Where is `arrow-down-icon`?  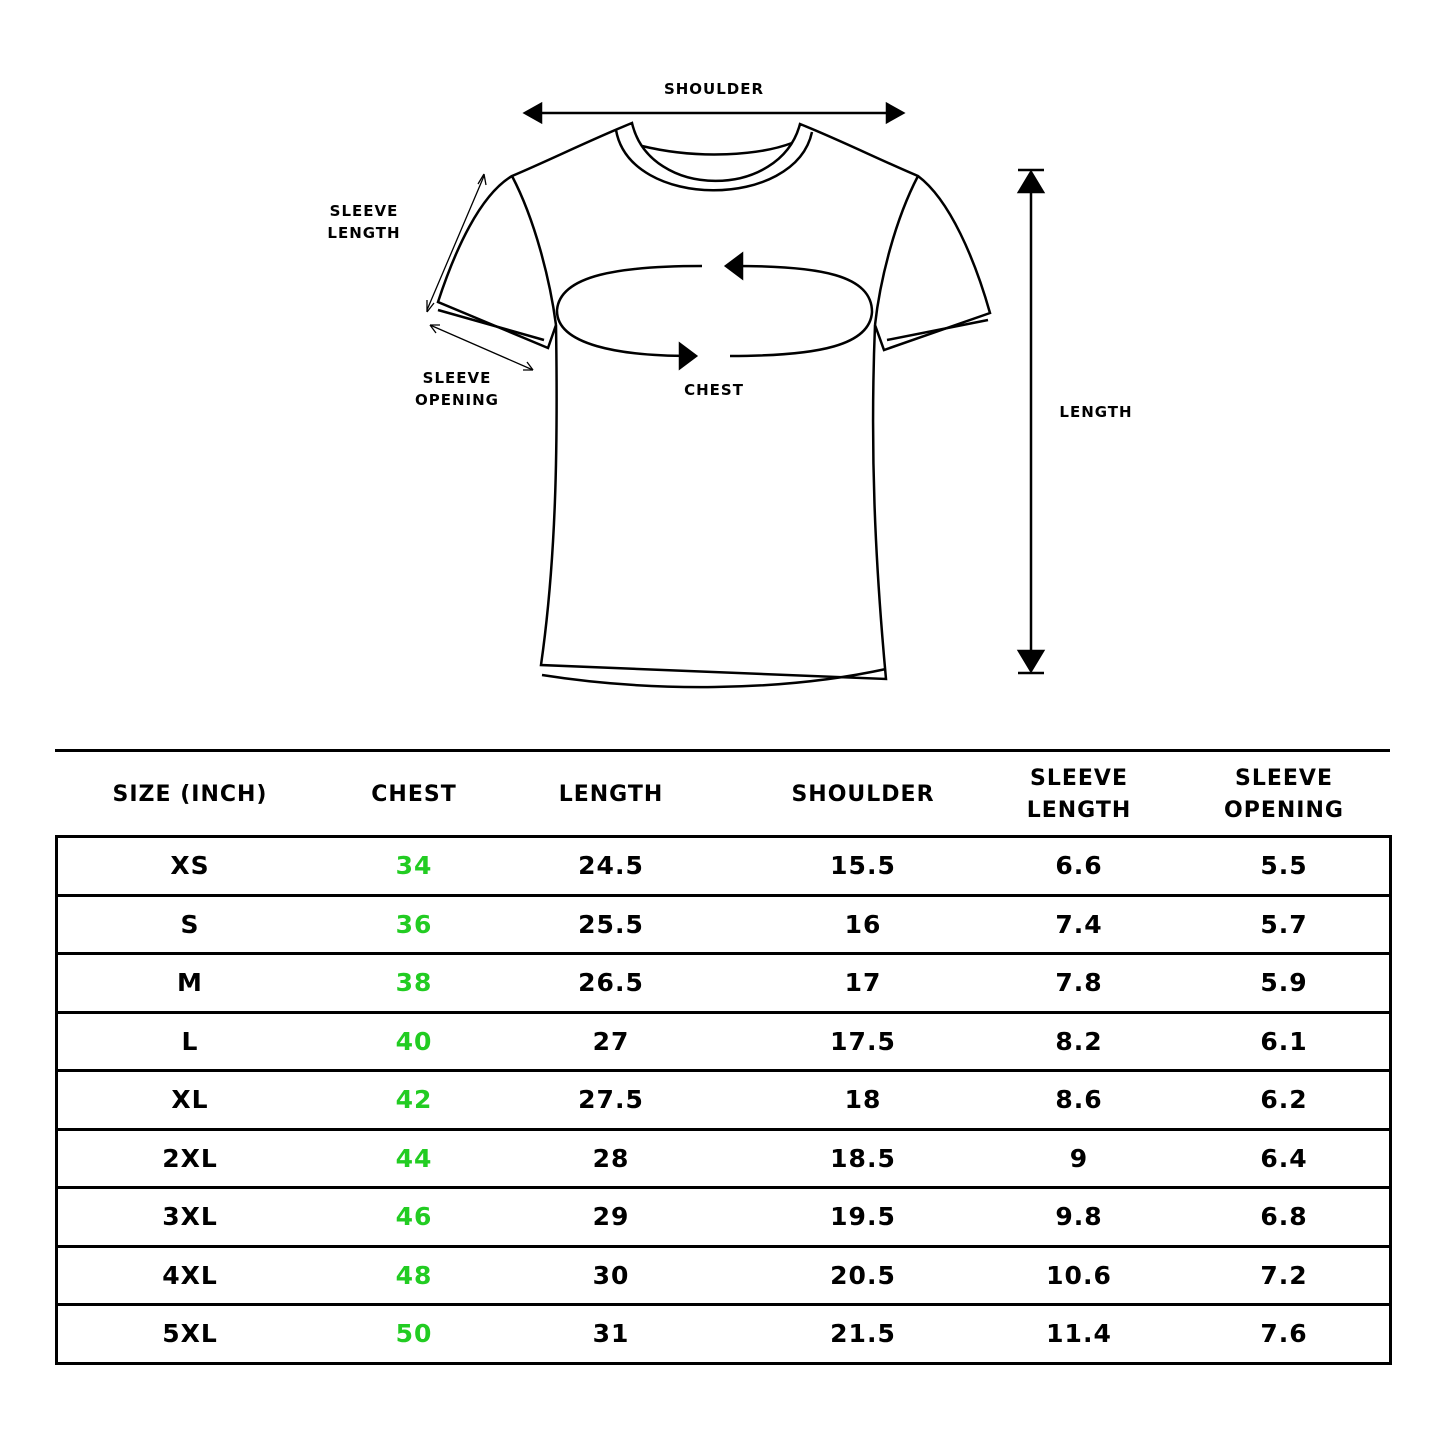
arrow-down-icon is located at coordinates (1031, 661).